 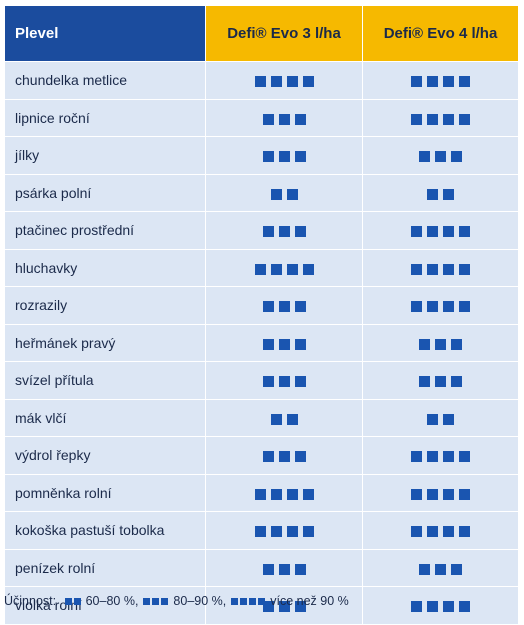 What do you see at coordinates (105, 267) in the screenshot?
I see `weed-name: hluchavky` at bounding box center [105, 267].